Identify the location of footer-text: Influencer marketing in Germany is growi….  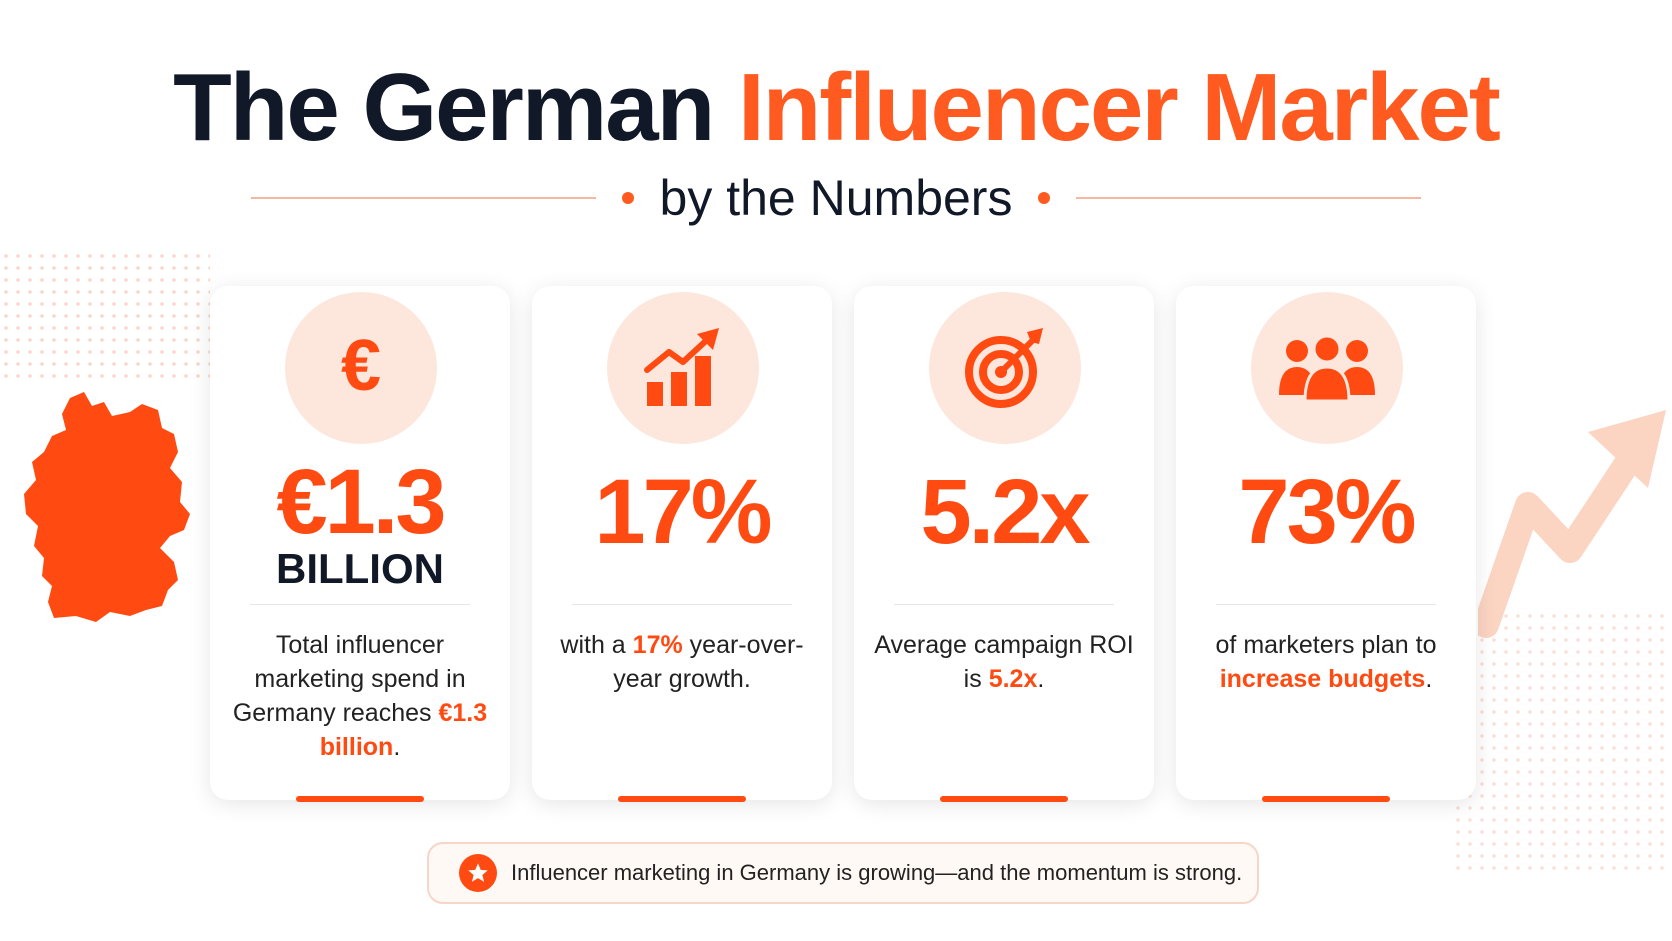
(877, 872).